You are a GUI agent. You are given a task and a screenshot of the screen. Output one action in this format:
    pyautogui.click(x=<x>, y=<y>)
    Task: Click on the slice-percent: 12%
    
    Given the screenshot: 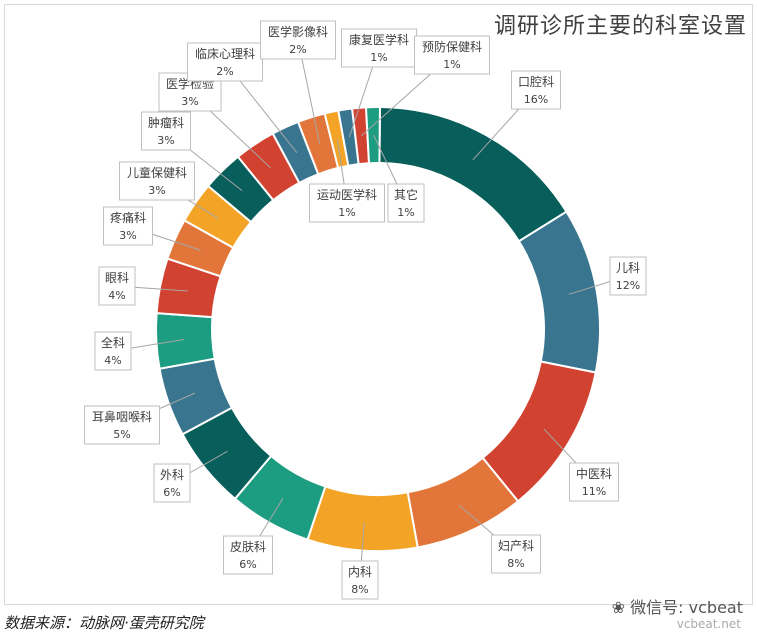 What is the action you would take?
    pyautogui.click(x=628, y=285)
    